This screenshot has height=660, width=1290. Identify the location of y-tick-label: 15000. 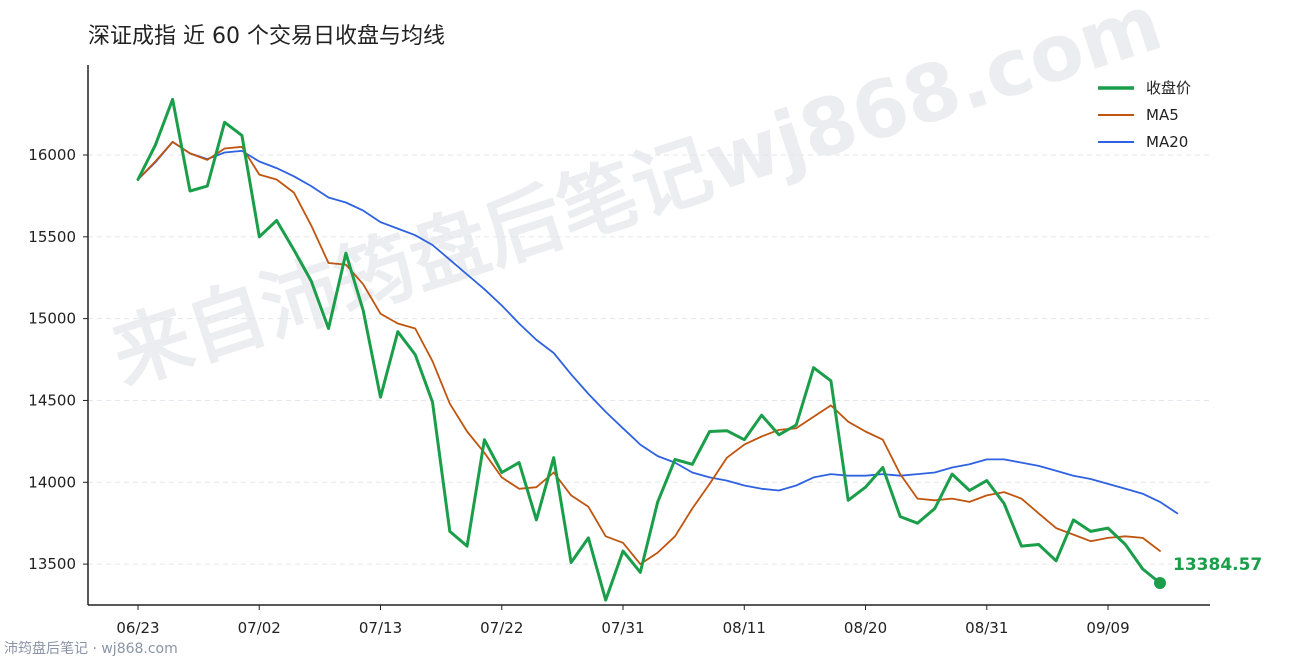
(52, 319).